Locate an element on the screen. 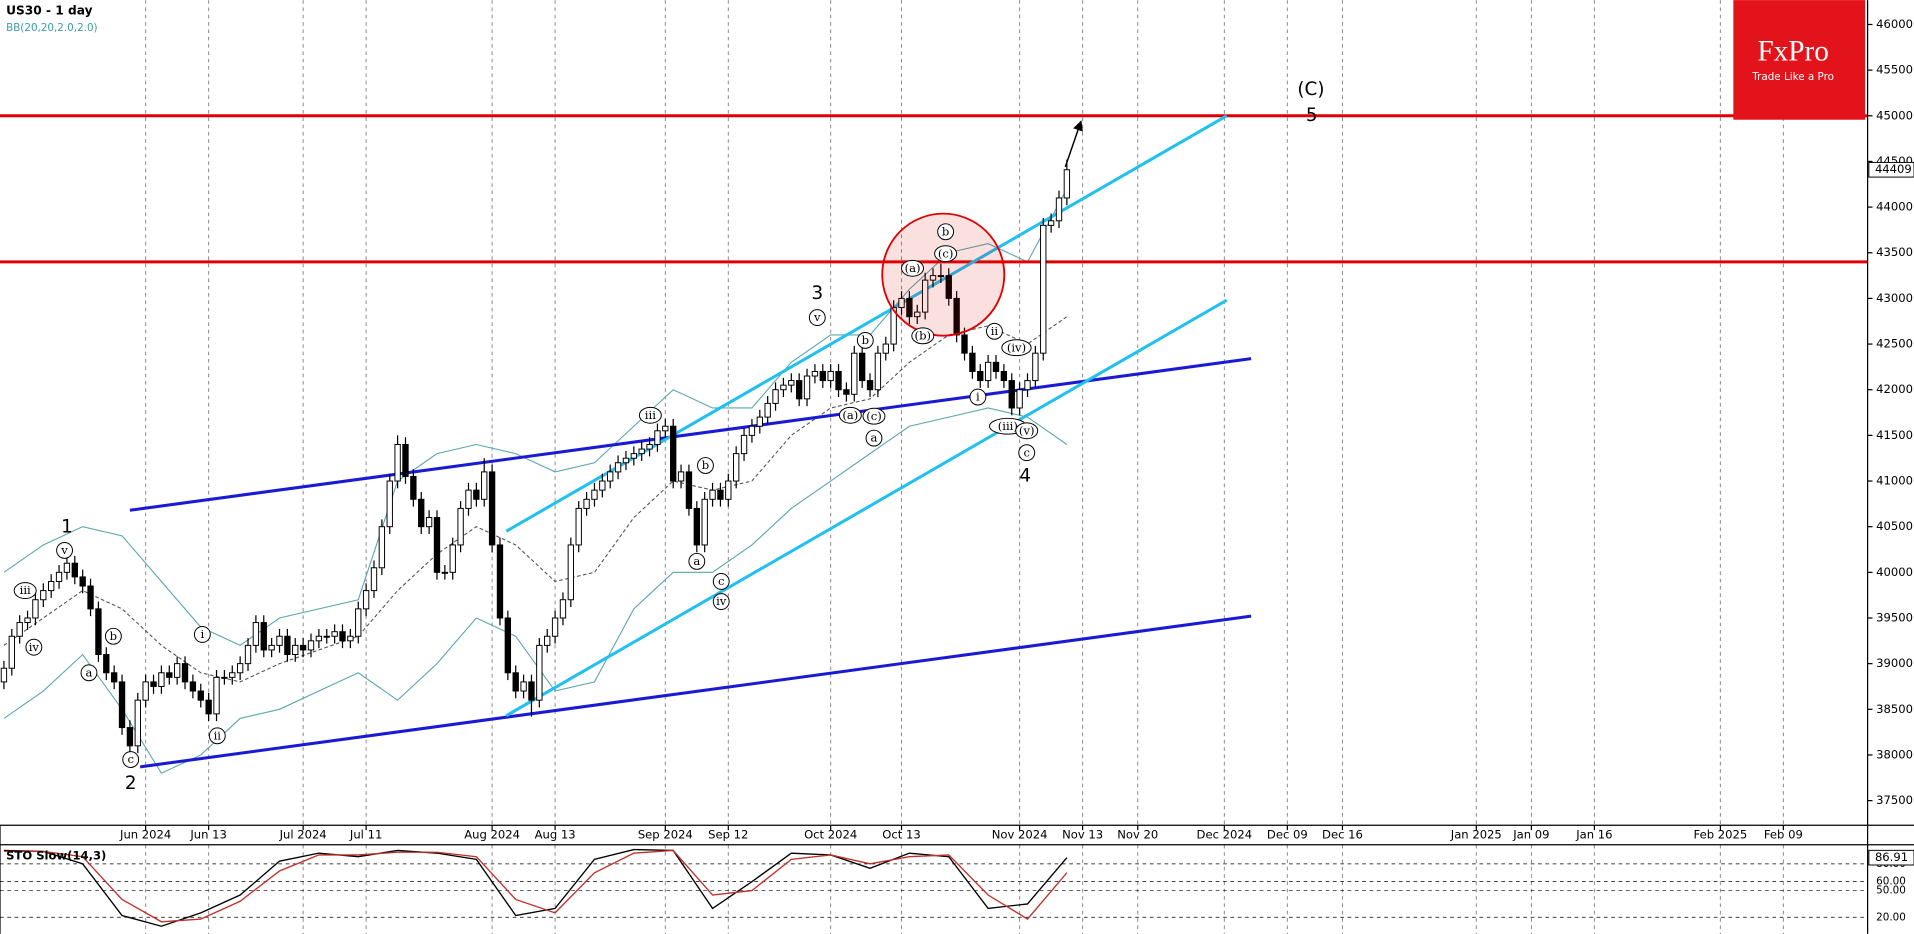 This screenshot has width=1914, height=934. x-tick-label: Oct 2024 is located at coordinates (830, 835).